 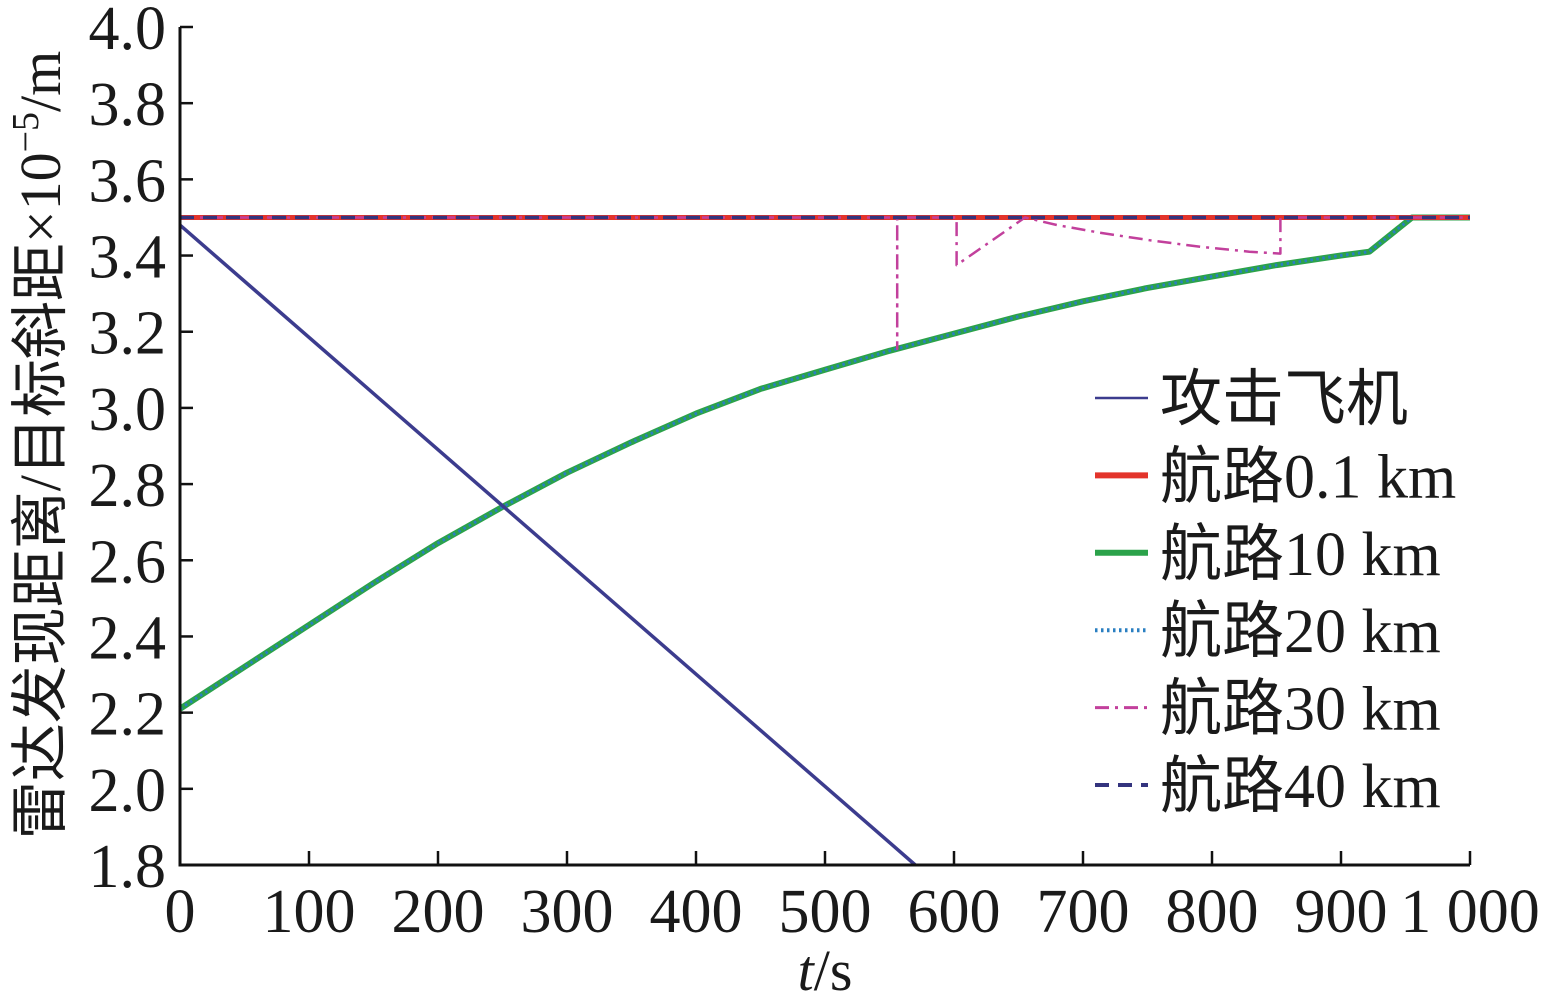 What do you see at coordinates (128, 181) in the screenshot?
I see `y-tick-label: 3.6` at bounding box center [128, 181].